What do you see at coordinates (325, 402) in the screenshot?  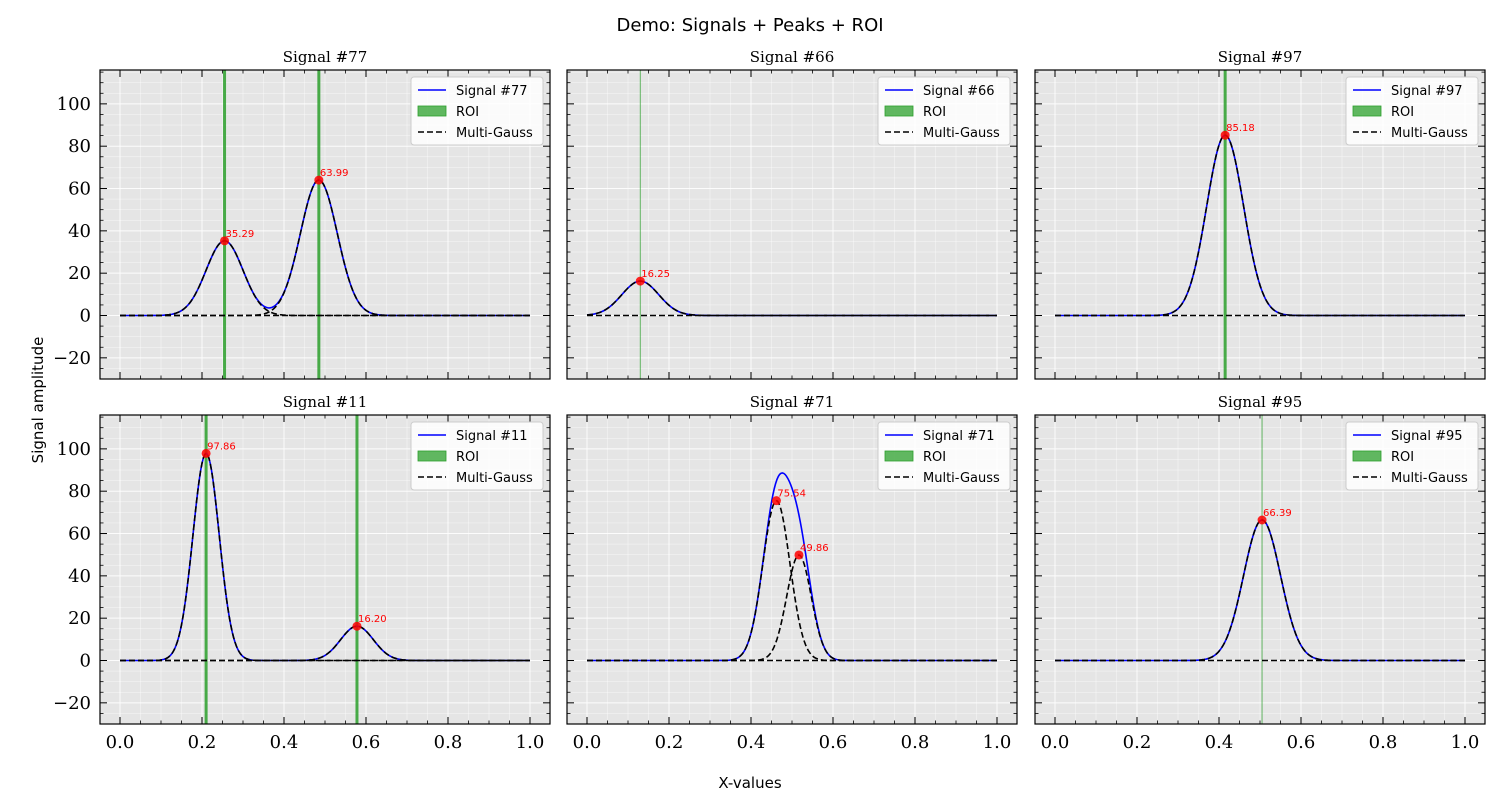 I see `subplot-title: Signal #11` at bounding box center [325, 402].